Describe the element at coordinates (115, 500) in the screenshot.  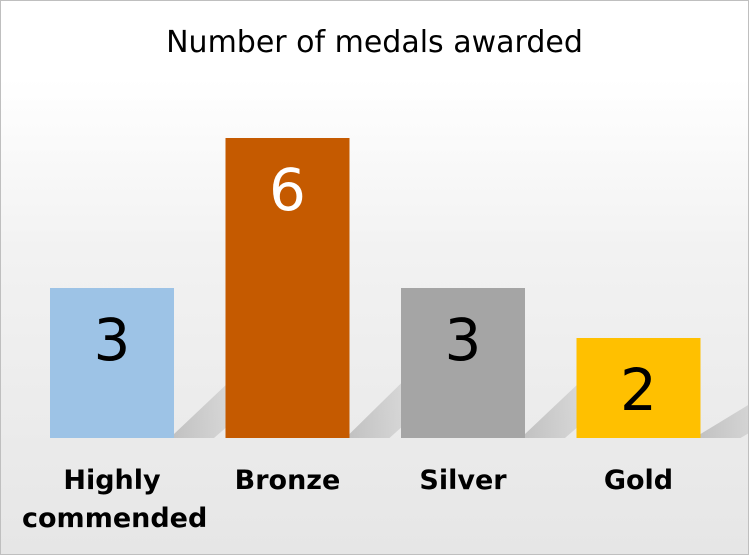
I see `tick-label: Highly commended` at that location.